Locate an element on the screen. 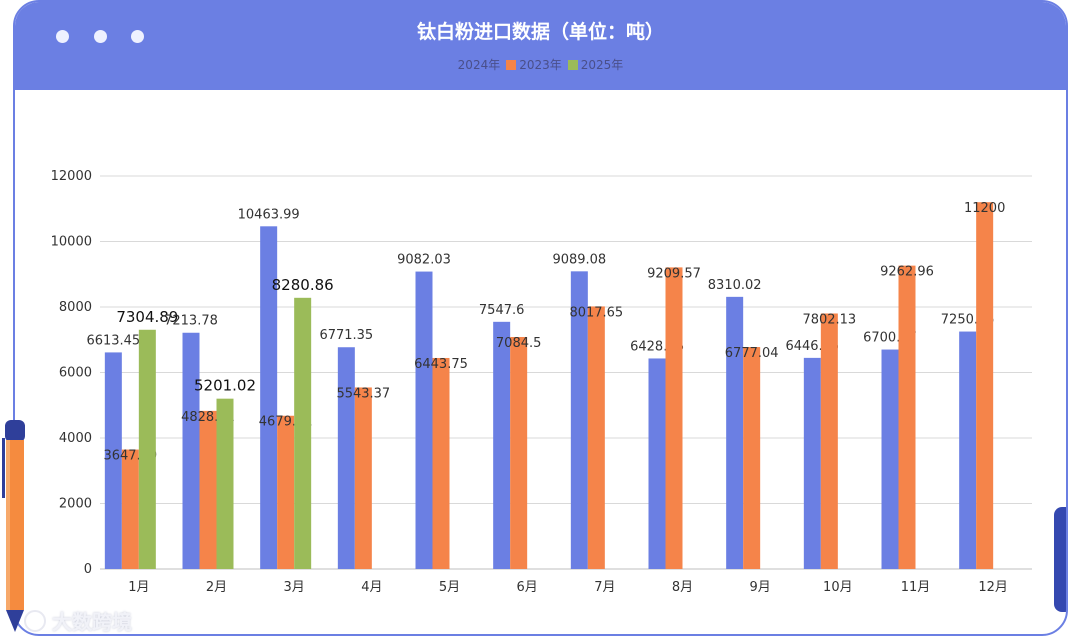 The width and height of the screenshot is (1080, 640). legend-item-2023: 2023年 is located at coordinates (534, 64).